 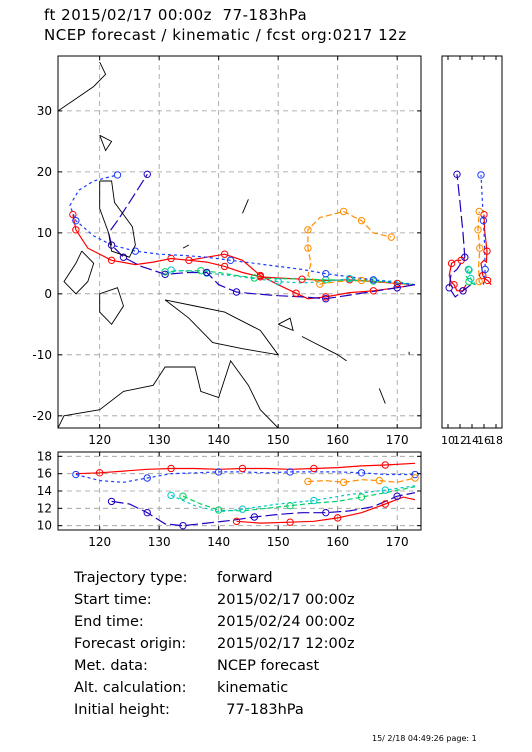 I want to click on info-value: 2015/02/17 12:00z, so click(x=286, y=644).